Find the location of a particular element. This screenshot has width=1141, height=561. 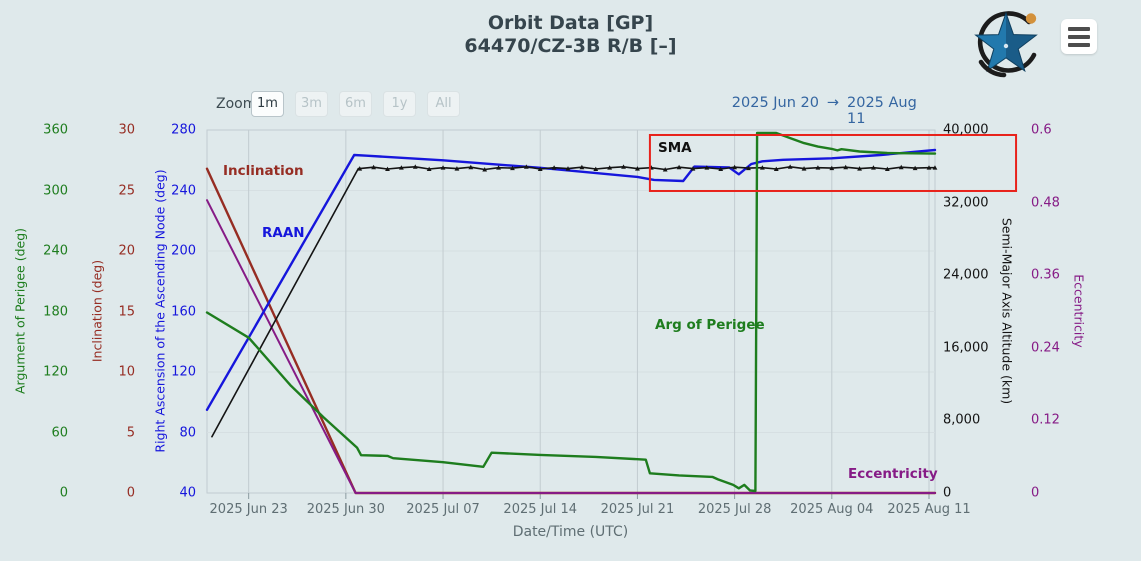

zoom-button-6m: 6m is located at coordinates (355, 104).